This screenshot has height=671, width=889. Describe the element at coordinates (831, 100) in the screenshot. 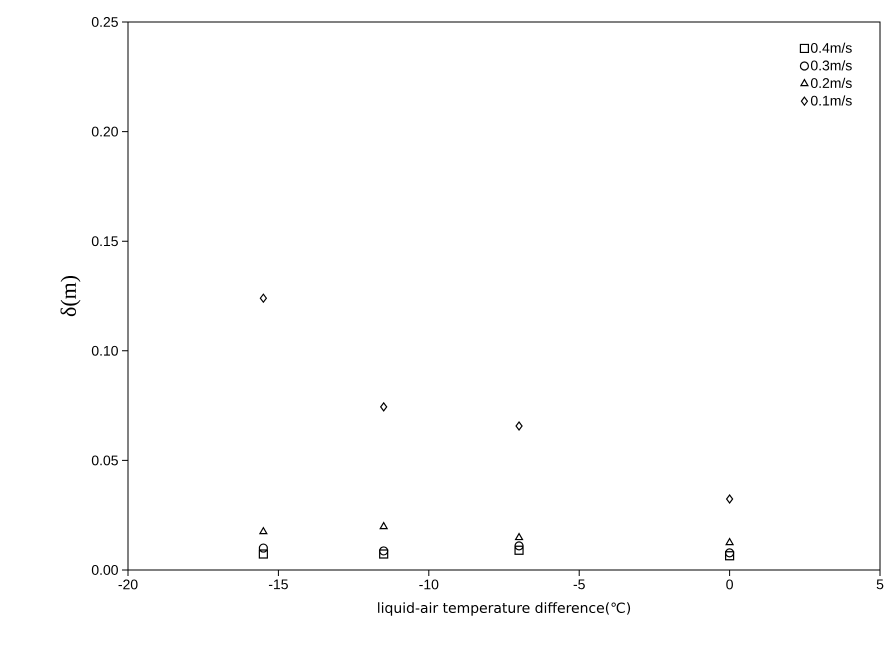

I see `legend-label: 0.1m/s` at that location.